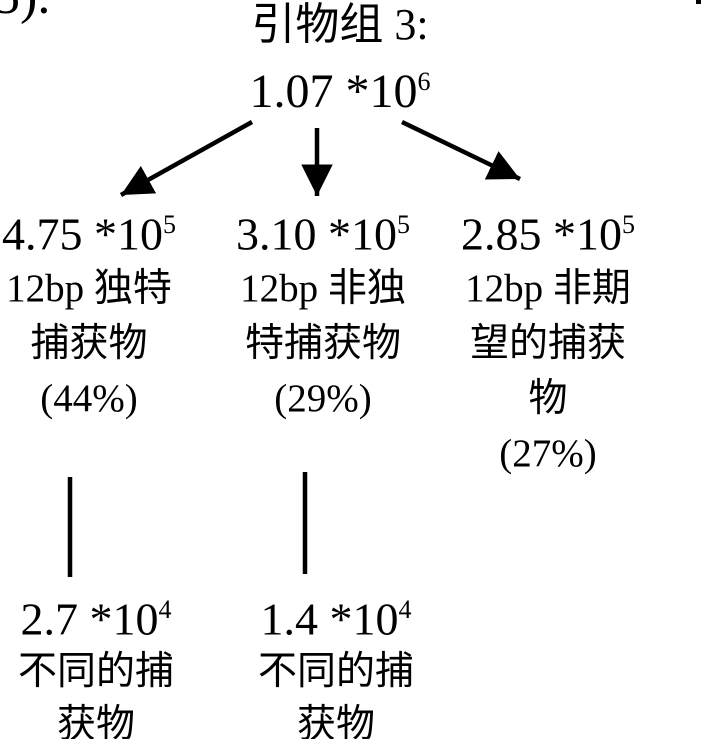  I want to click on leaf-value: 1.4 *104, so click(336, 614).